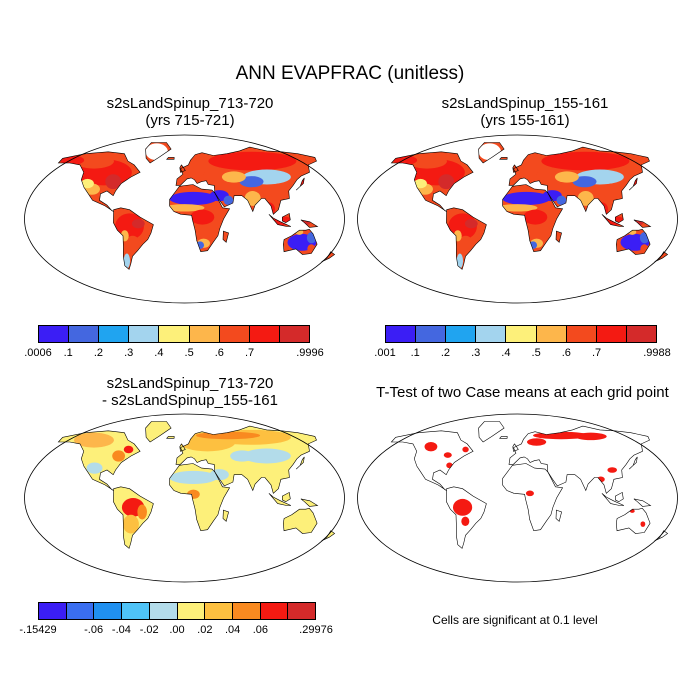 The image size is (700, 700). Describe the element at coordinates (190, 112) in the screenshot. I see `panel-title-case1: s2sLandSpinup_713-720 (yrs 715-721)` at that location.